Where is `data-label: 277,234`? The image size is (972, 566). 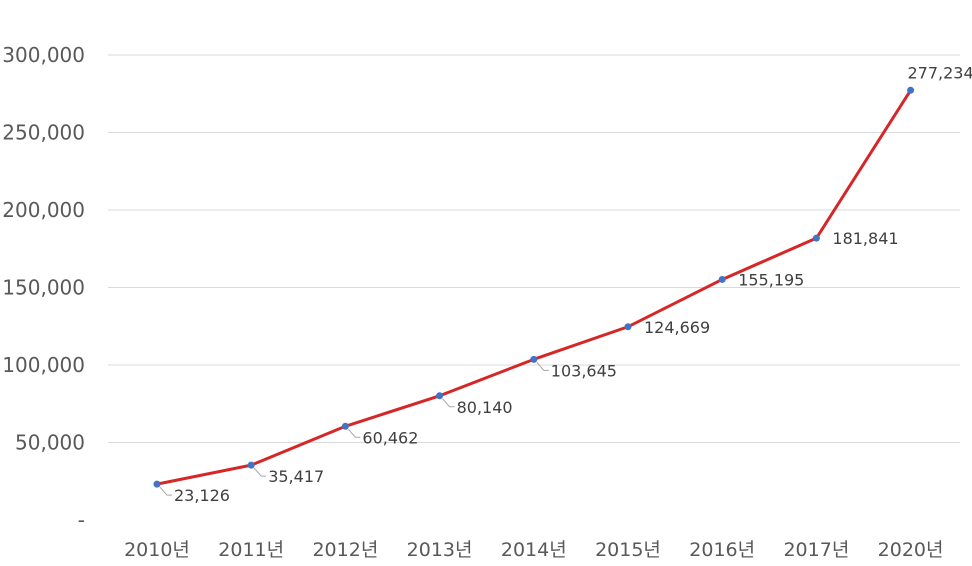 data-label: 277,234 is located at coordinates (940, 72).